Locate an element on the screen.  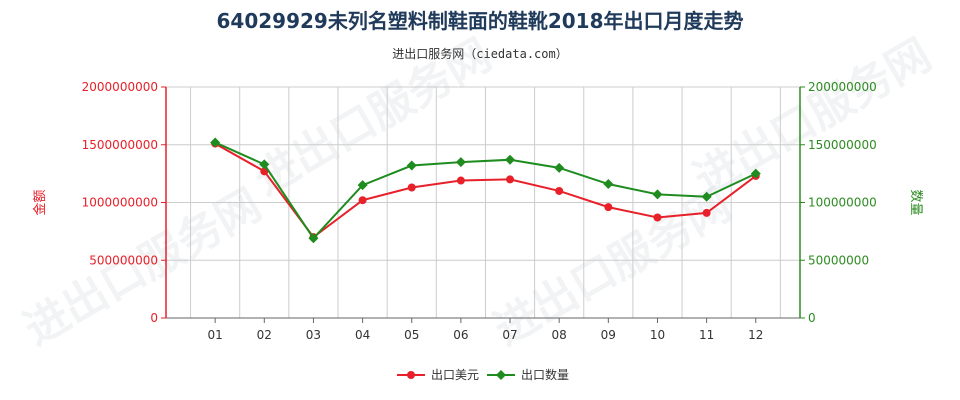
x-tick-label: 08 is located at coordinates (559, 335).